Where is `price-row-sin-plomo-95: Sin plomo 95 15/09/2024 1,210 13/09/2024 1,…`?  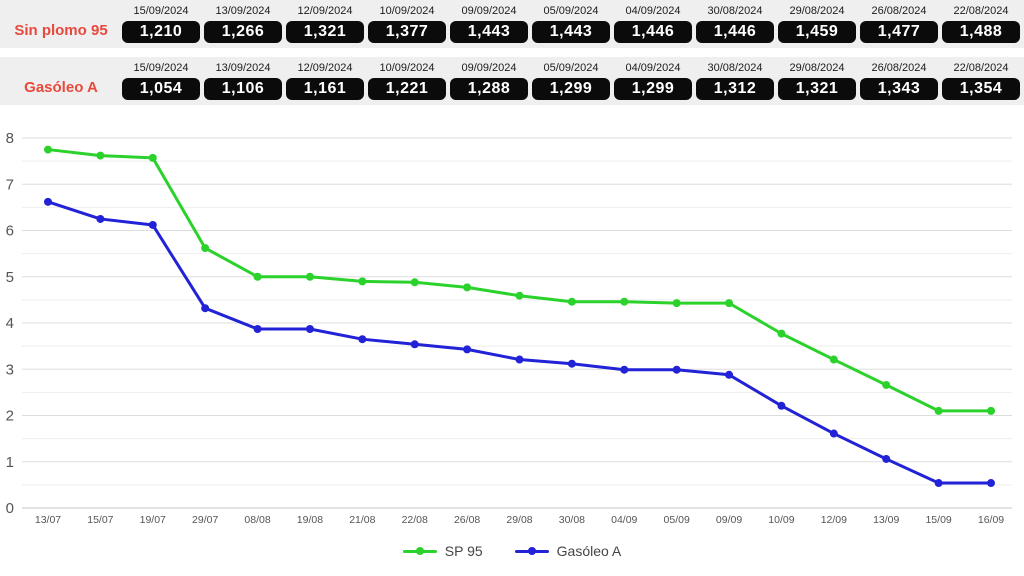 price-row-sin-plomo-95: Sin plomo 95 15/09/2024 1,210 13/09/2024 1,… is located at coordinates (512, 24).